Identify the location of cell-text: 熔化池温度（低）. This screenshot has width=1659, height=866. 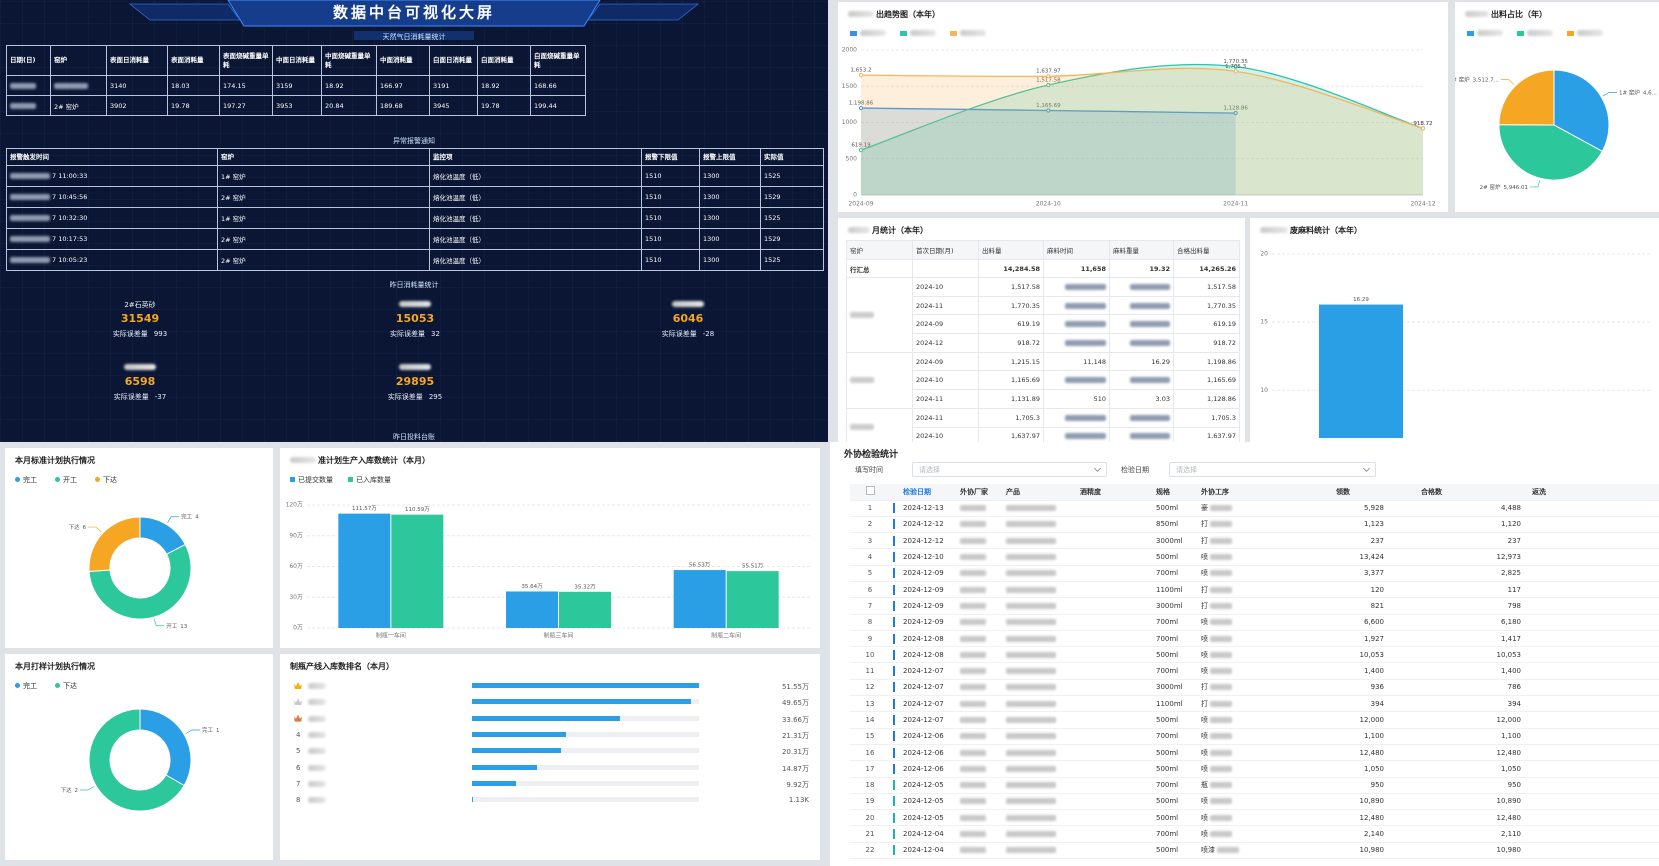
(459, 177).